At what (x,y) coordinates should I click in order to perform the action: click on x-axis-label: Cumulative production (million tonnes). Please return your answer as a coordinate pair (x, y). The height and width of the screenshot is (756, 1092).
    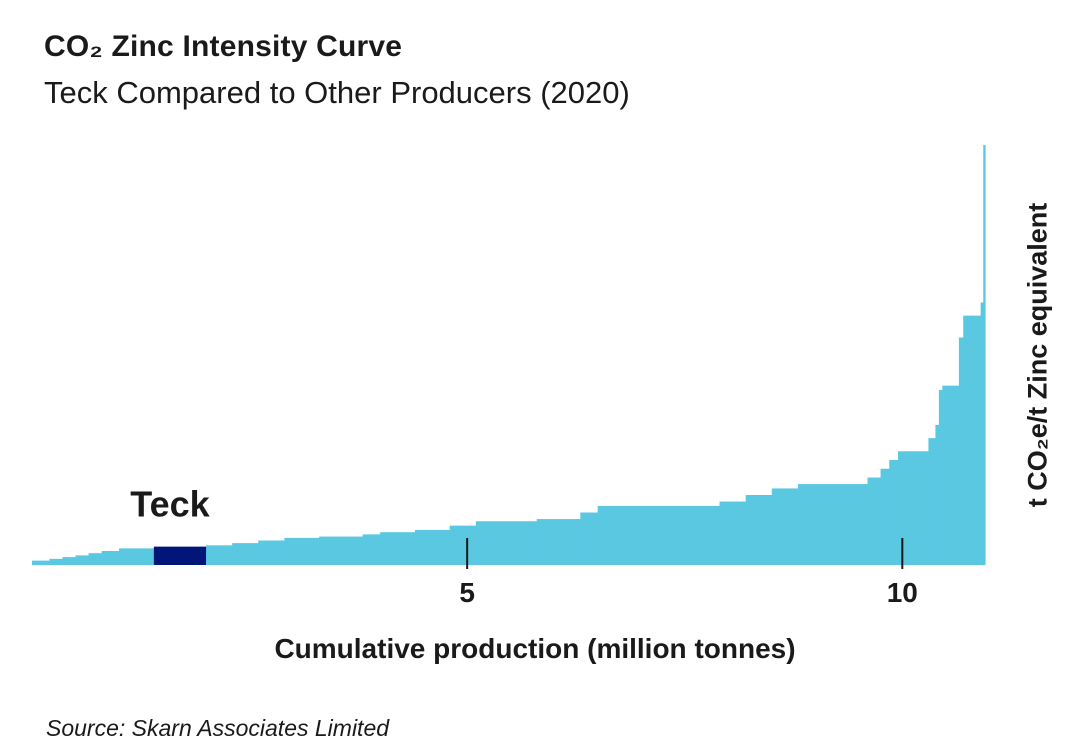
    Looking at the image, I should click on (534, 648).